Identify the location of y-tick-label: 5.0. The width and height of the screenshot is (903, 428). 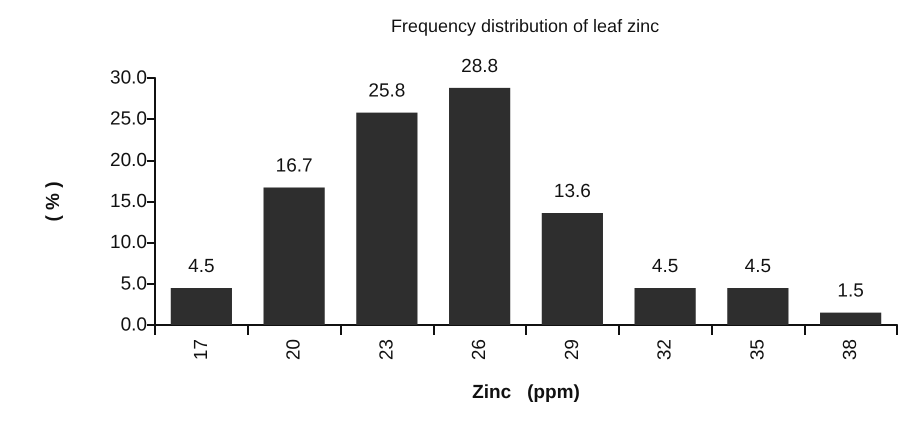
(133, 283).